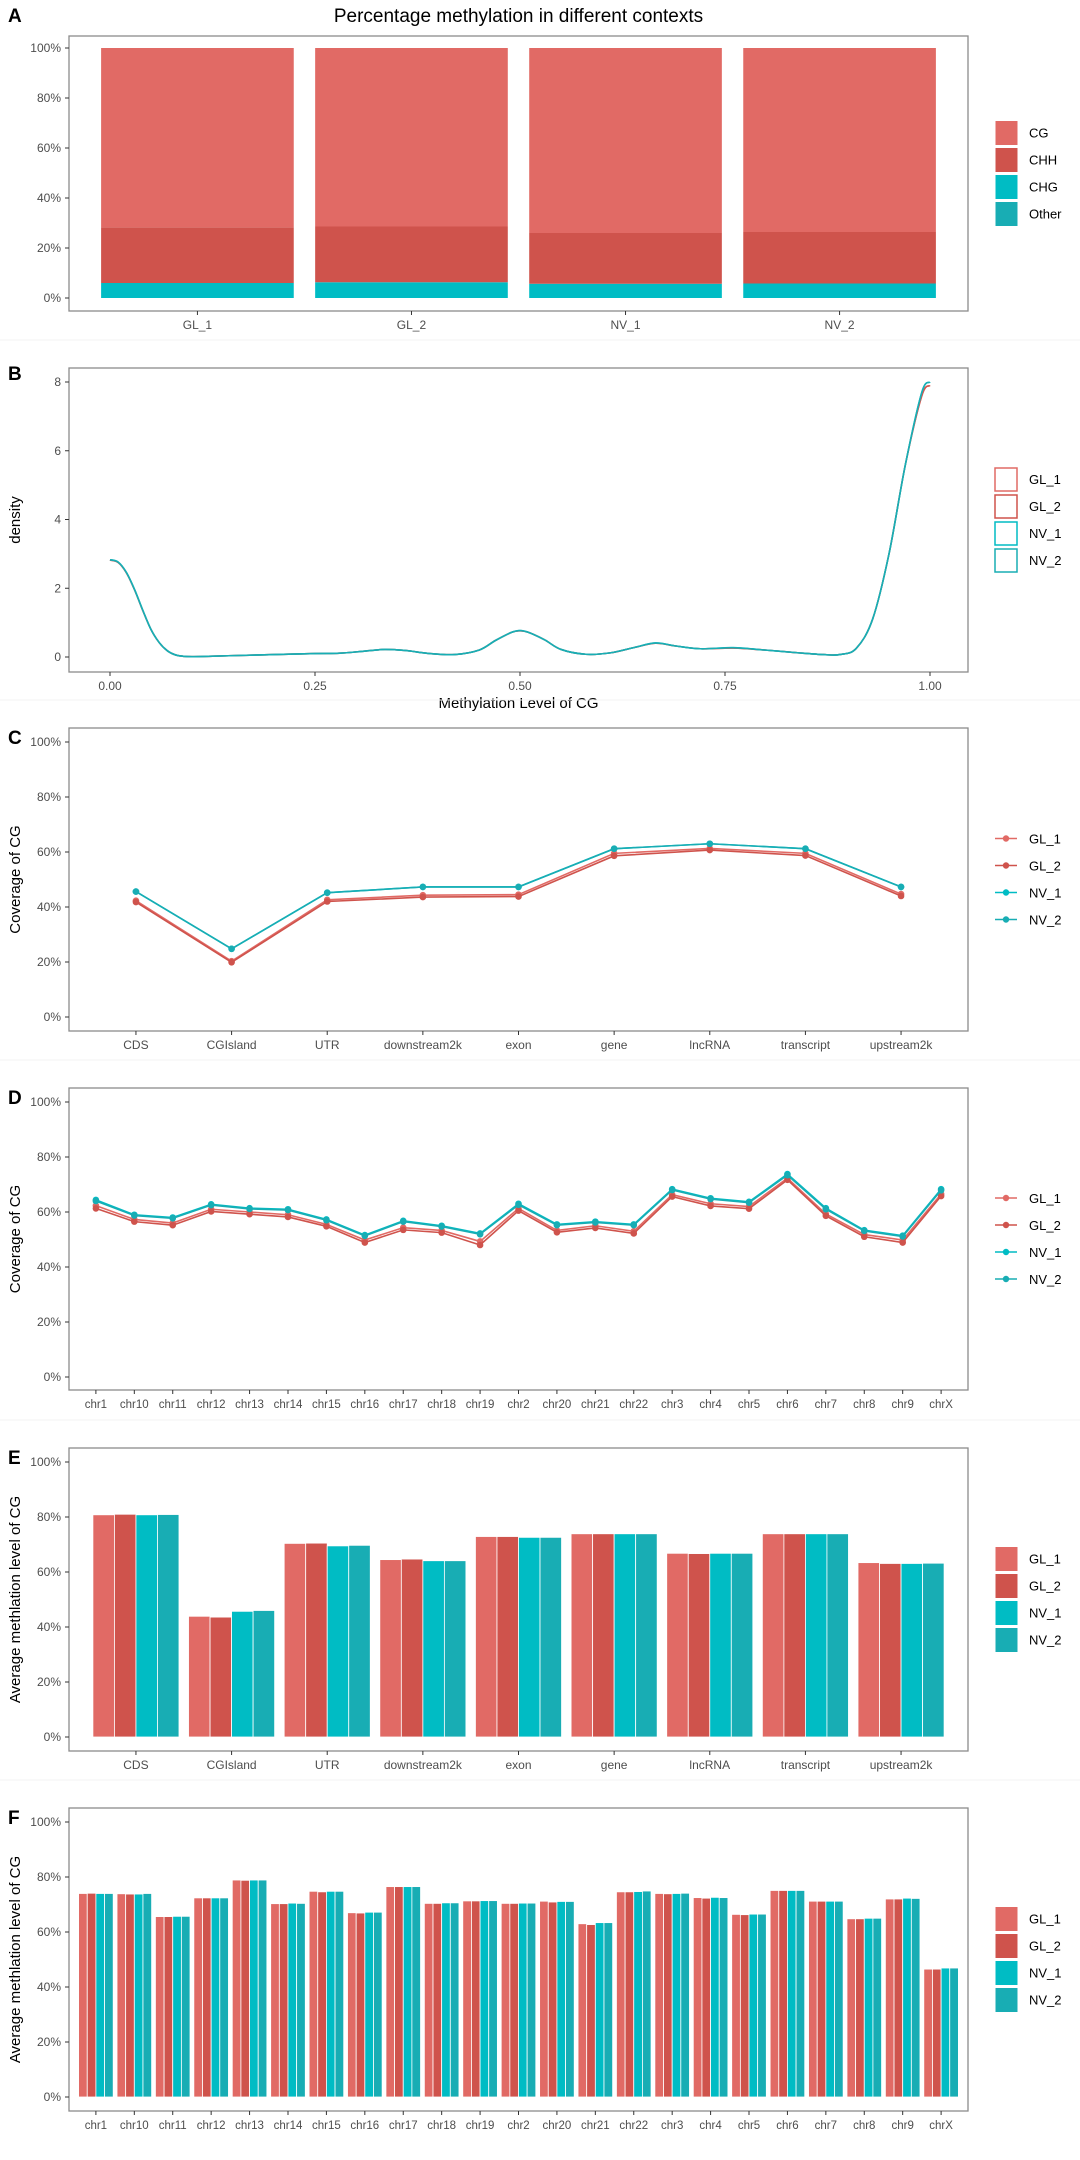 The height and width of the screenshot is (2160, 1080). I want to click on y-tick-label: 4, so click(57, 520).